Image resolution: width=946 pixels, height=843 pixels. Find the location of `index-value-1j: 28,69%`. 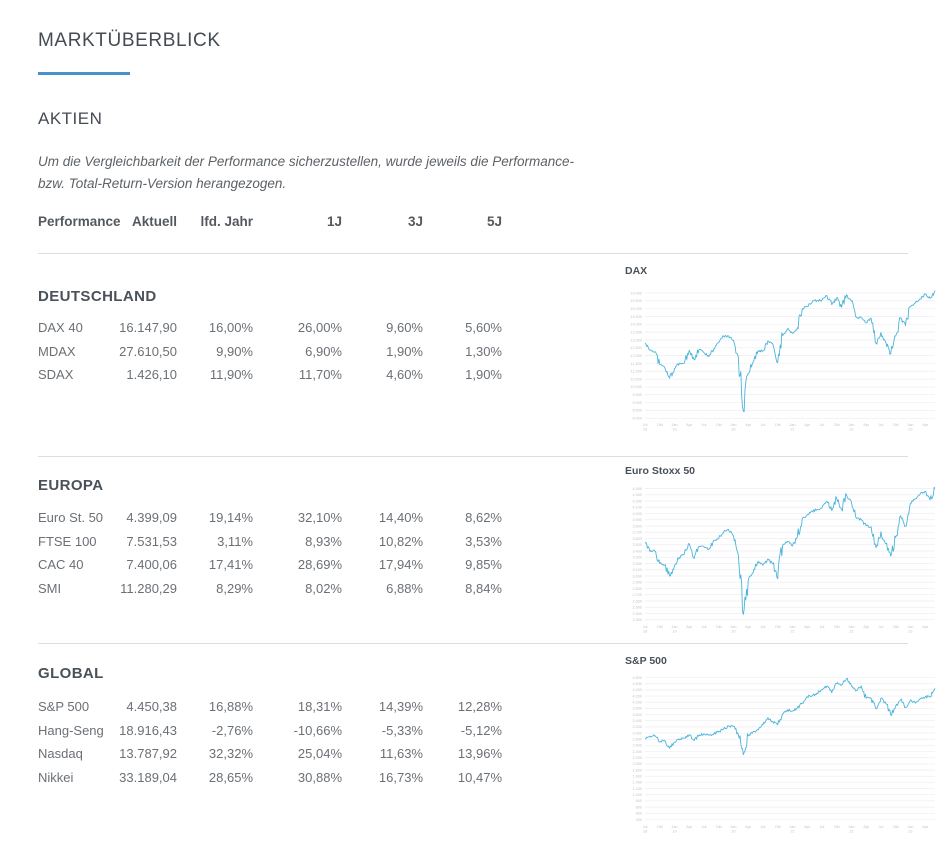

index-value-1j: 28,69% is located at coordinates (319, 565).